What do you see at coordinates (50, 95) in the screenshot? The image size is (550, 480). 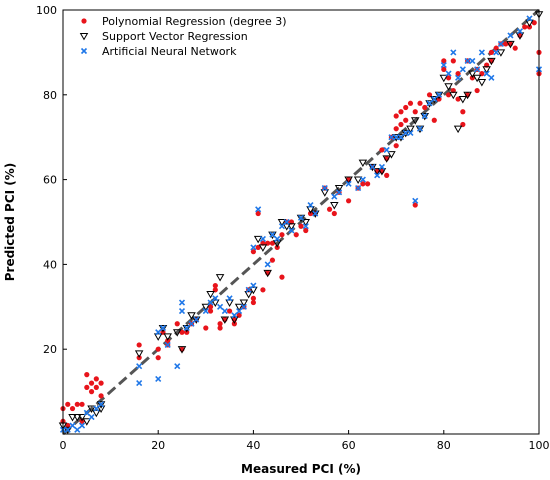 I see `y-tick-label: 80` at bounding box center [50, 95].